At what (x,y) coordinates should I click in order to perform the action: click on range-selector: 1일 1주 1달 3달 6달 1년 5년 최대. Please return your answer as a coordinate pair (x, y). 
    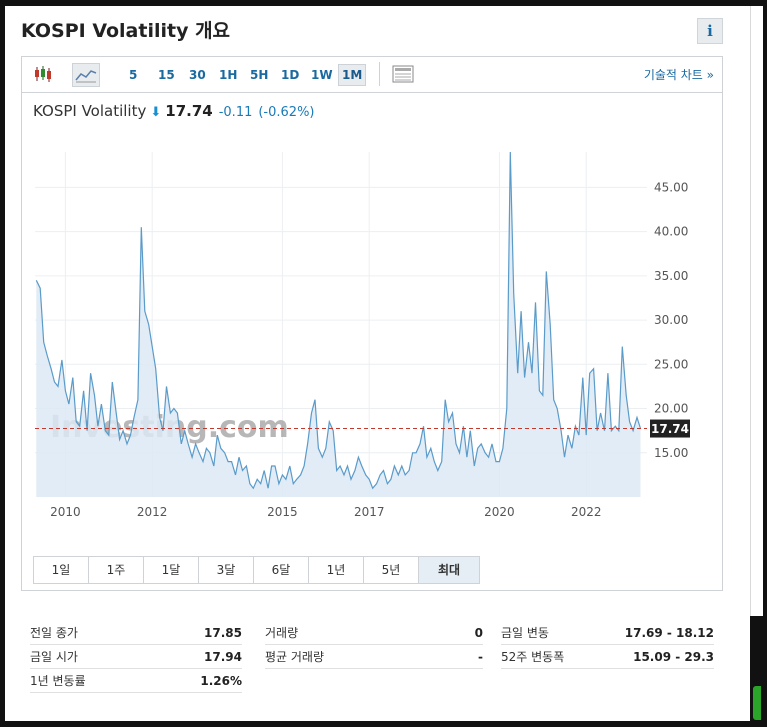
    Looking at the image, I should click on (256, 570).